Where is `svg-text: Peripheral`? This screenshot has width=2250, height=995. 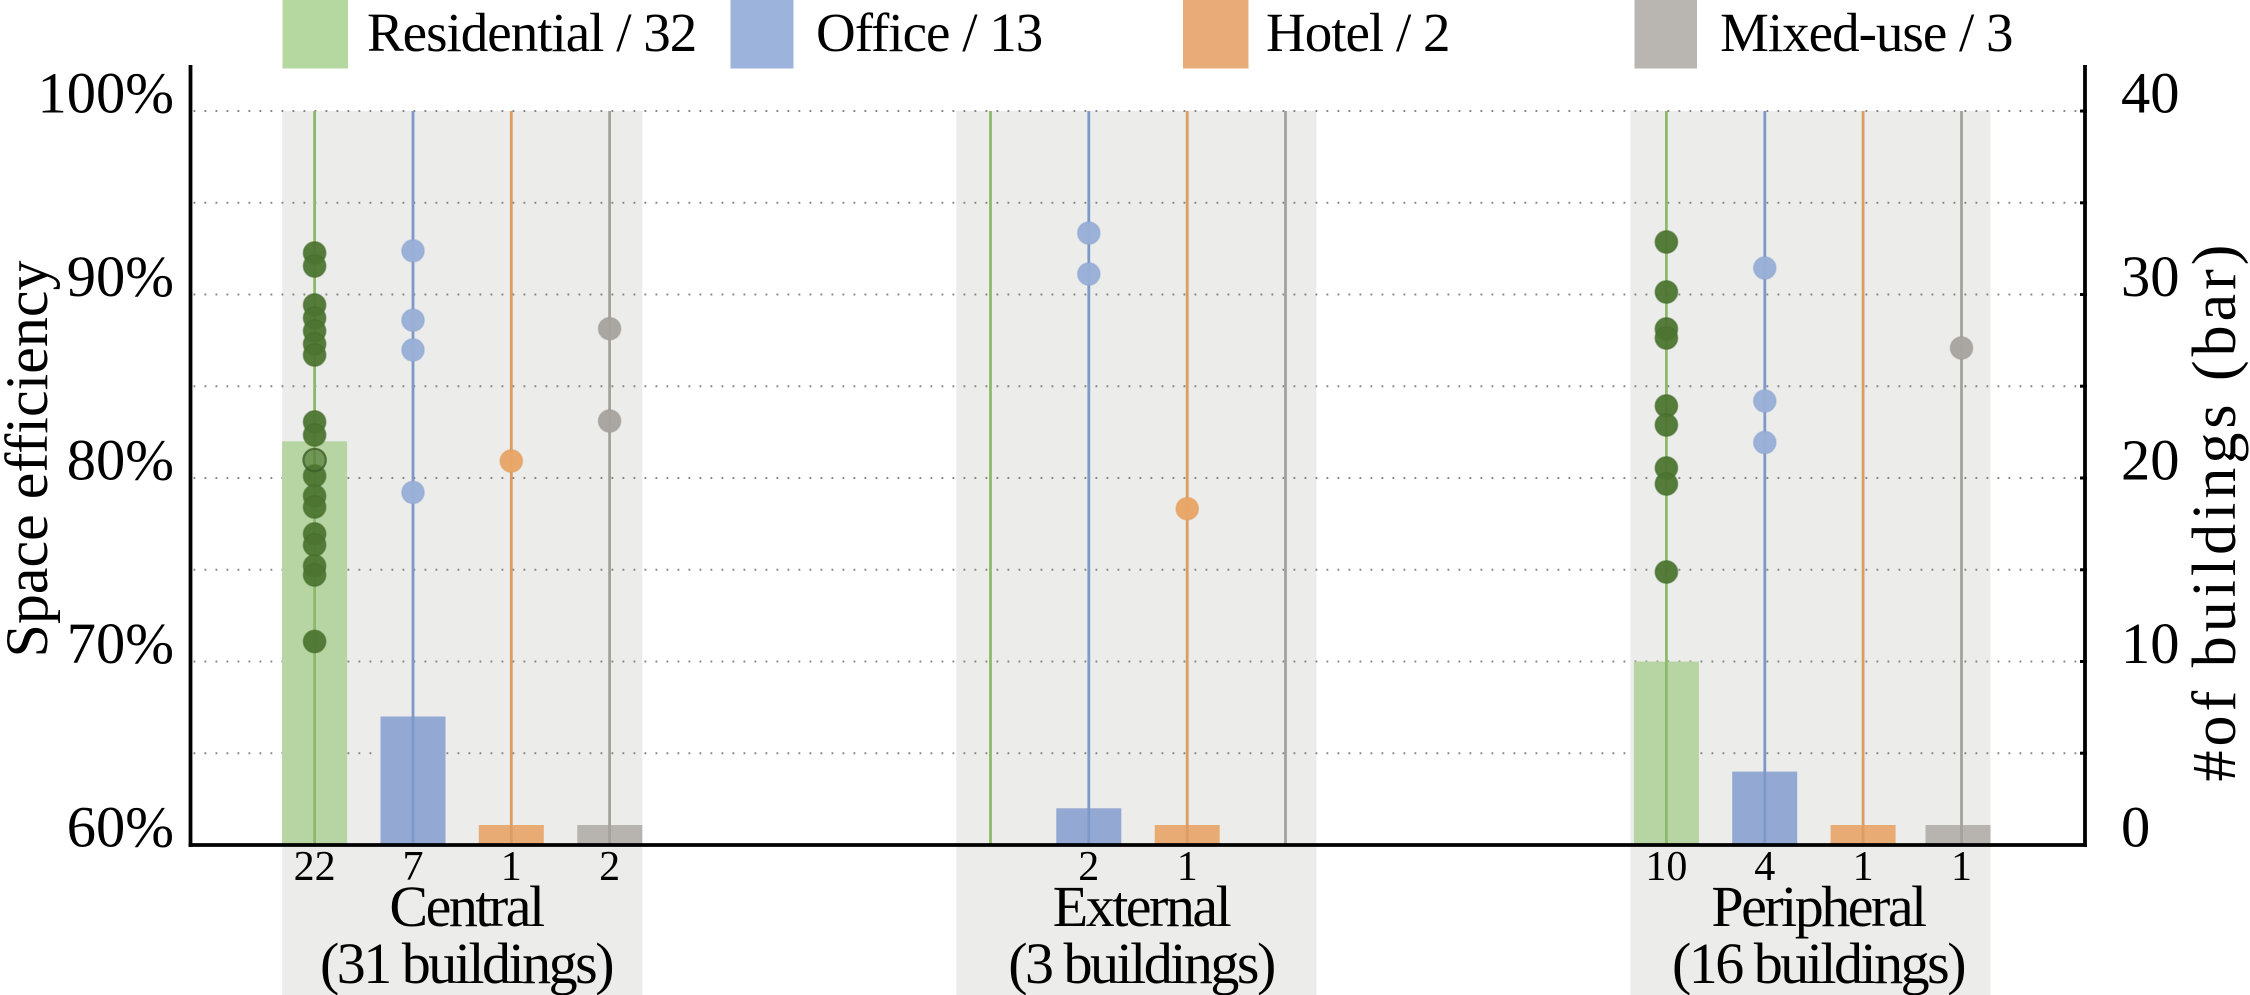
svg-text: Peripheral is located at coordinates (1818, 906).